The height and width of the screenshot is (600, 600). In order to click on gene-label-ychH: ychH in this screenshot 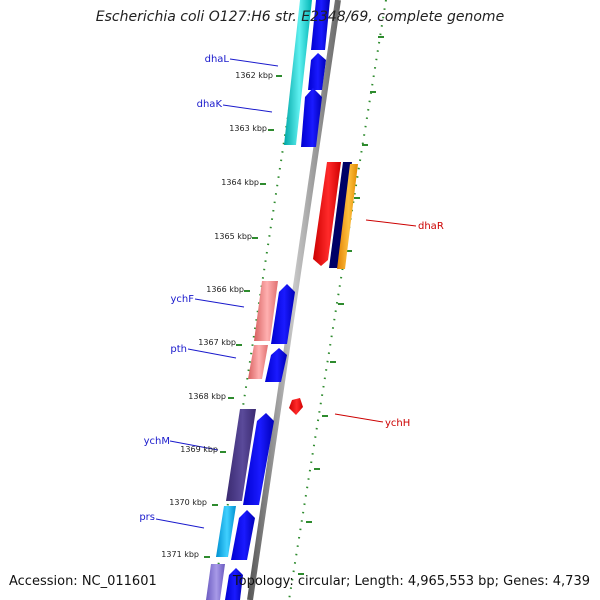, I will do `click(397, 423)`.